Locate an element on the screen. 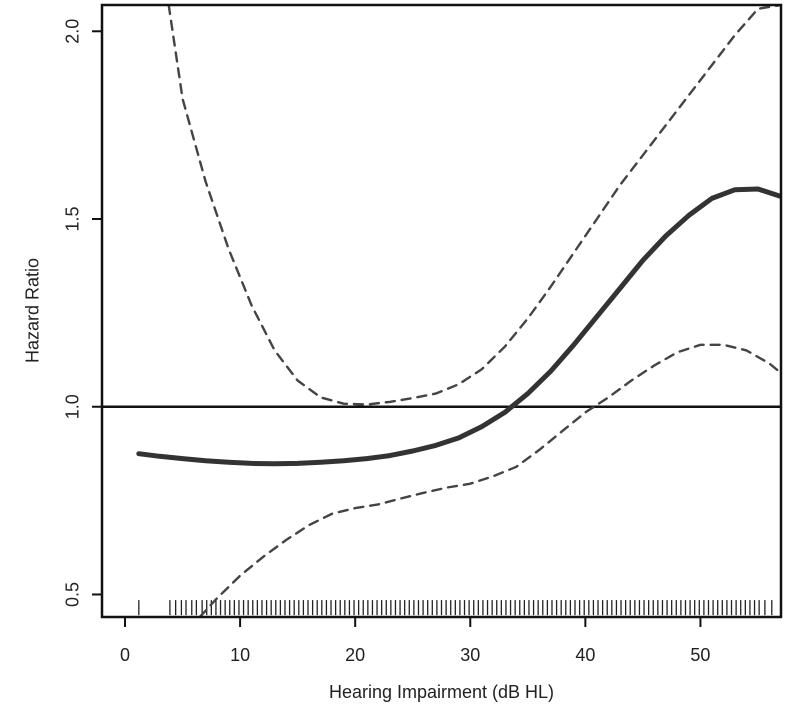 The width and height of the screenshot is (800, 713). y-tick-label: 1.5 is located at coordinates (73, 218).